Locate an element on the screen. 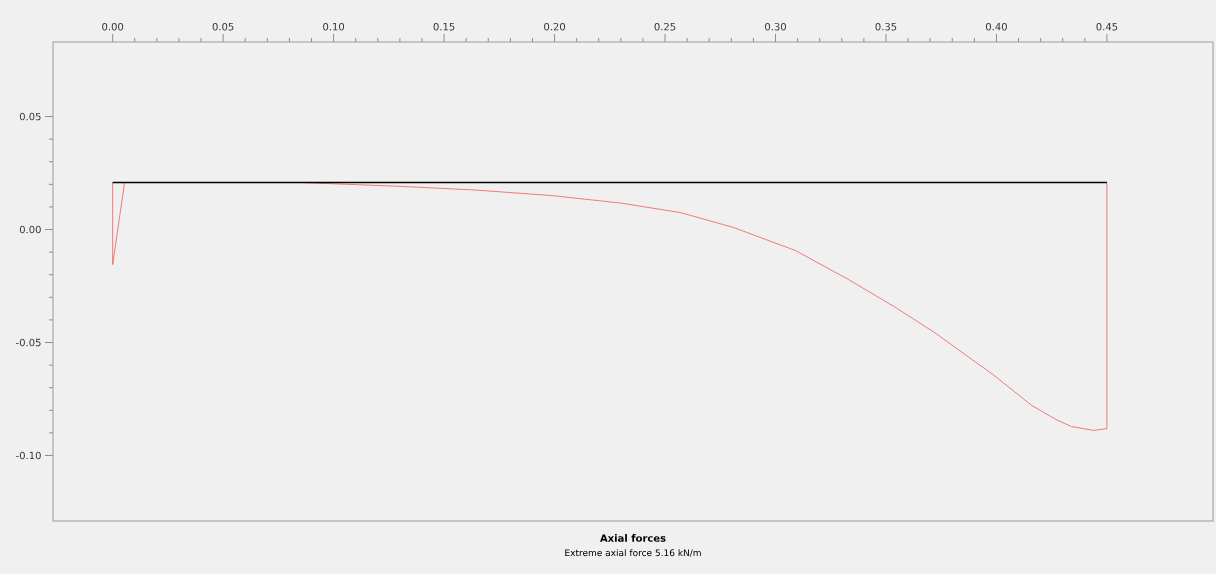 This screenshot has width=1216, height=574. x-tick-label: 0.10 is located at coordinates (334, 26).